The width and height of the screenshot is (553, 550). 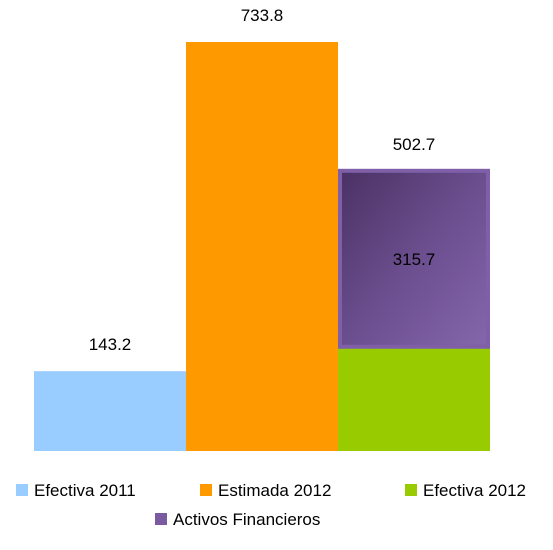 I want to click on bar-total-label: 733.8, so click(x=262, y=15).